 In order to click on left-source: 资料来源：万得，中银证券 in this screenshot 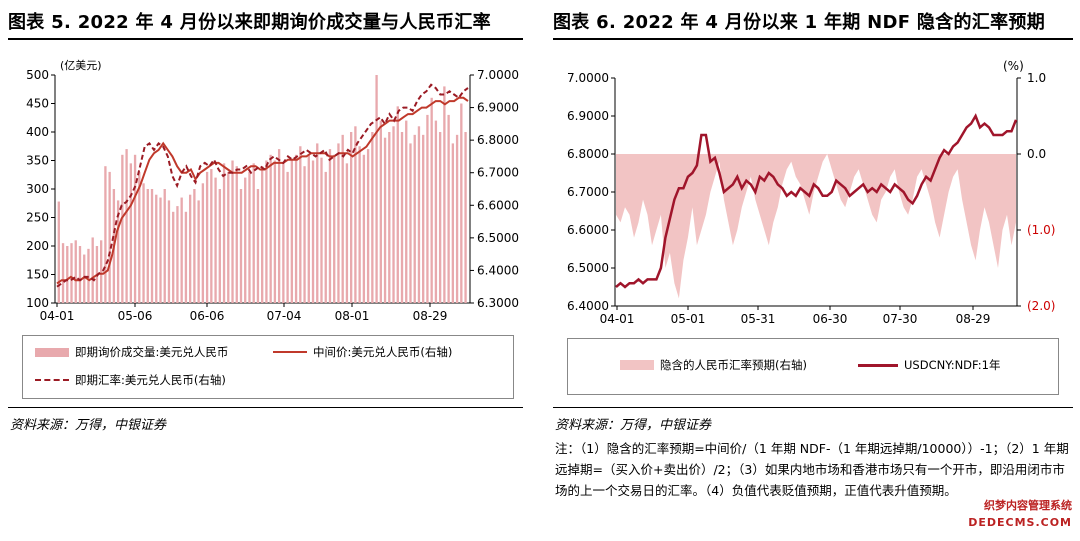, I will do `click(88, 425)`.